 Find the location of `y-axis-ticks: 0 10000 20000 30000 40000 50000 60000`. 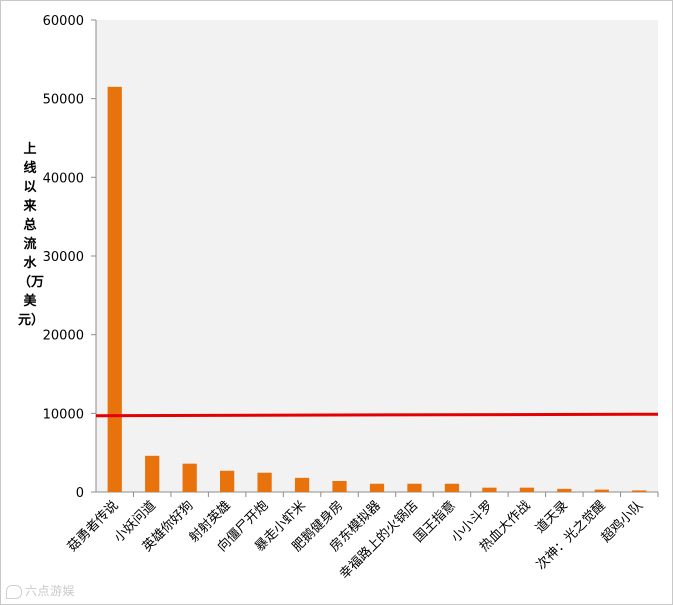

y-axis-ticks: 0 10000 20000 30000 40000 50000 60000 is located at coordinates (69, 257).